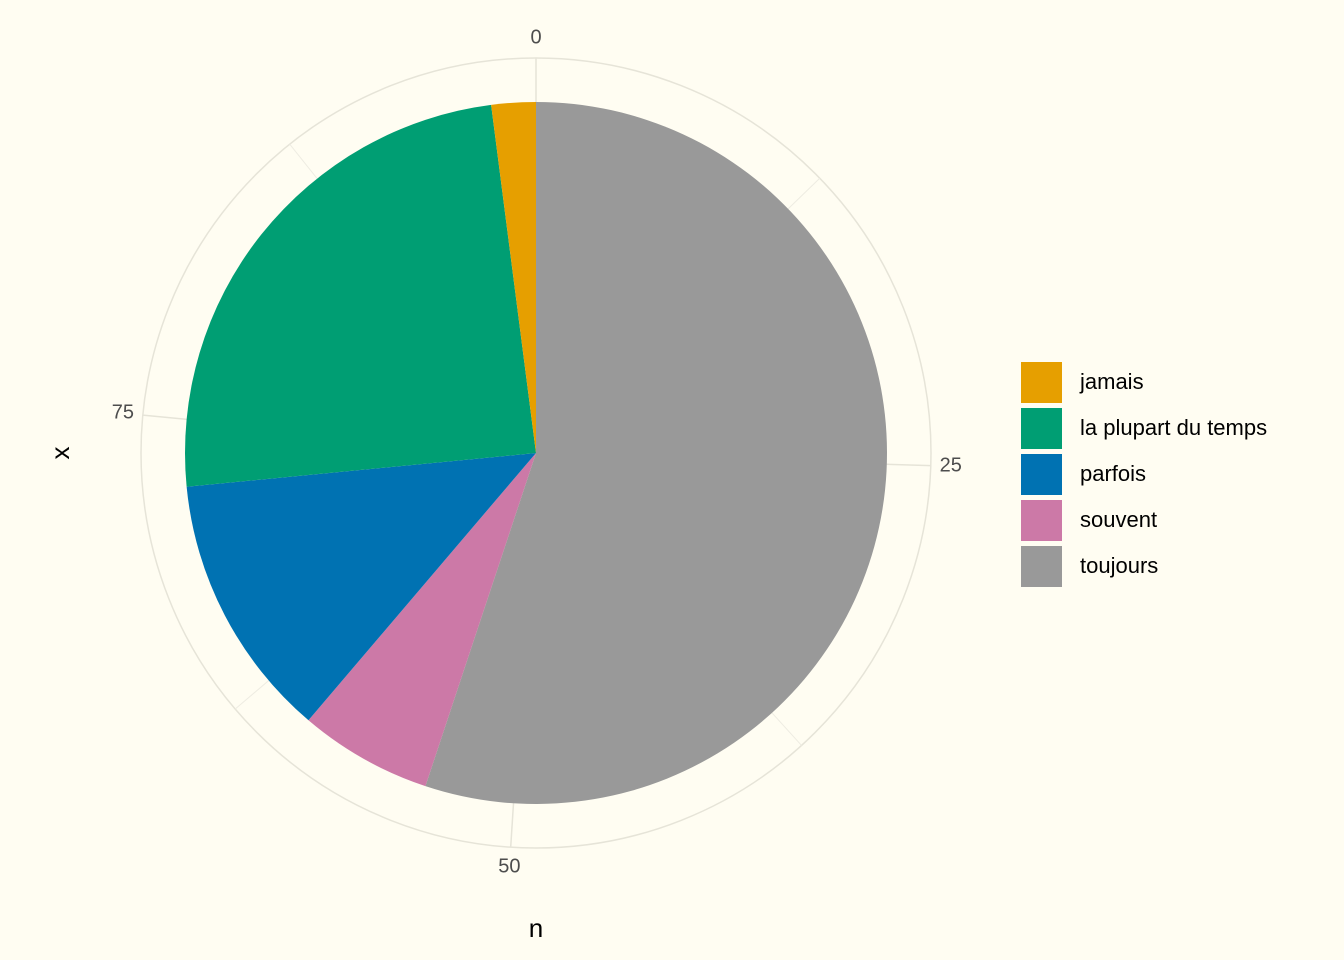  Describe the element at coordinates (509, 866) in the screenshot. I see `tick-label: 50` at that location.